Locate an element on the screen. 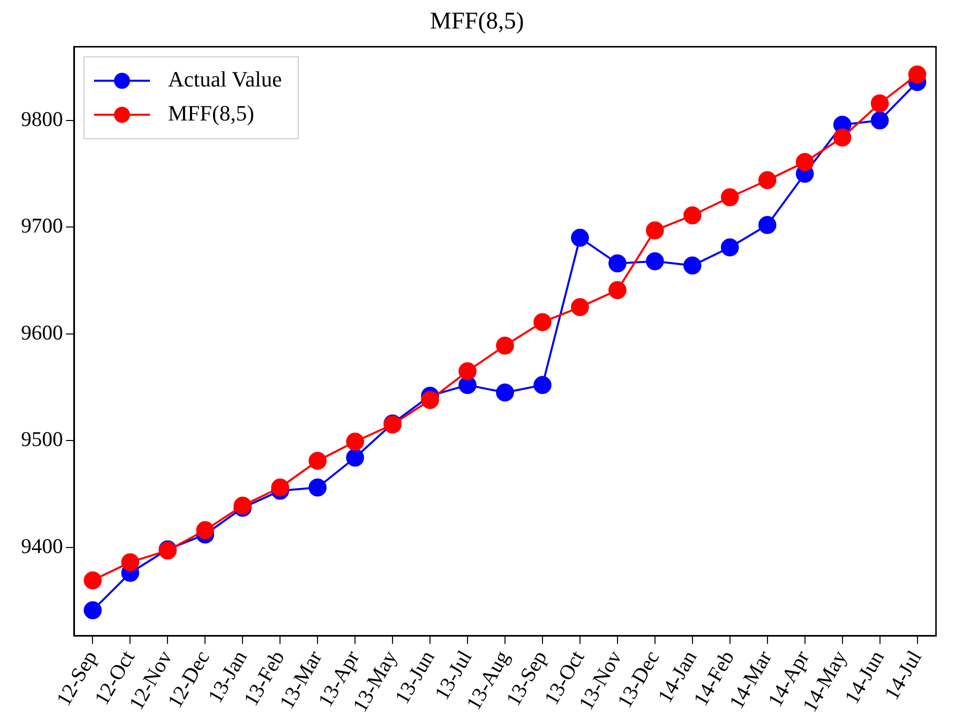 Image resolution: width=964 pixels, height=728 pixels. y-tick-label: 9700 is located at coordinates (42, 226).